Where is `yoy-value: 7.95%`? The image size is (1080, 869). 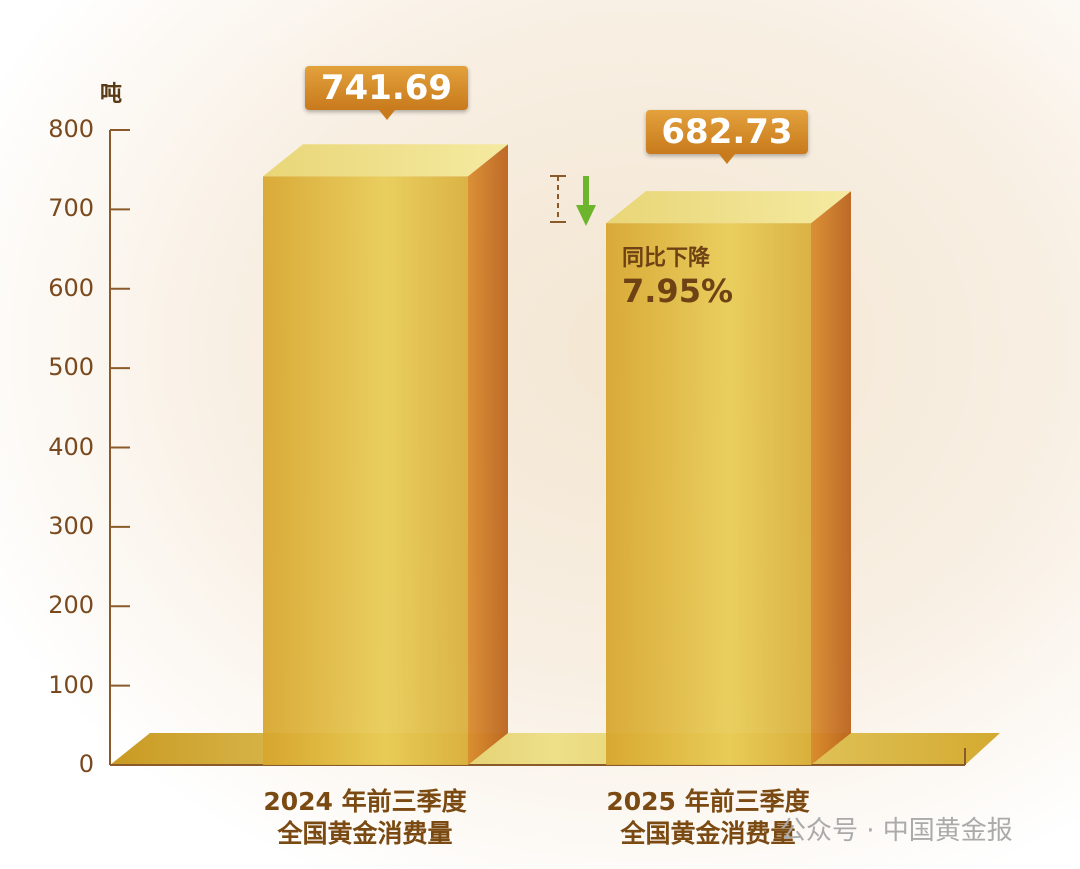 yoy-value: 7.95% is located at coordinates (678, 291).